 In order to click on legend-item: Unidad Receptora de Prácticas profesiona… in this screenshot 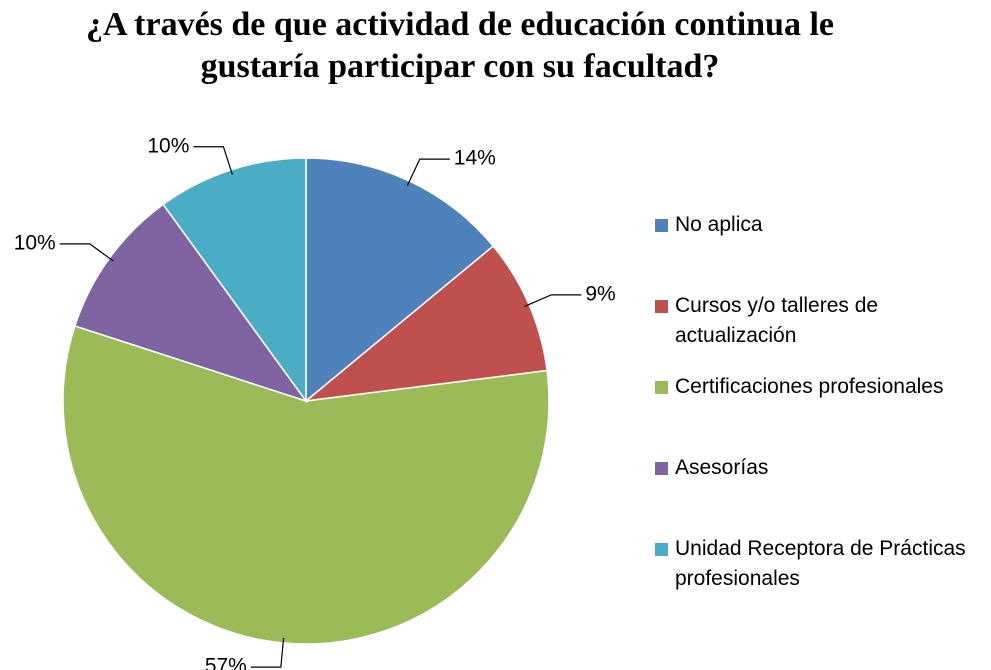, I will do `click(820, 564)`.